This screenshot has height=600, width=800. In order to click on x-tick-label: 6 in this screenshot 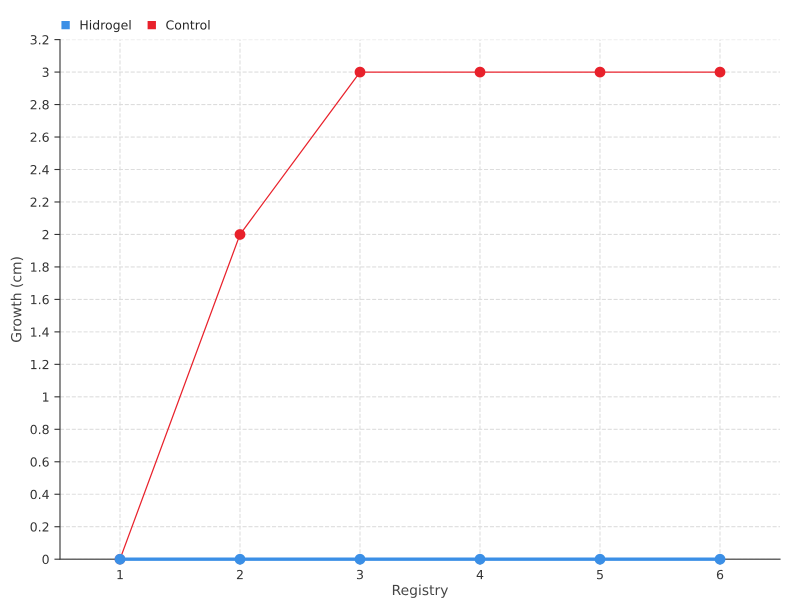, I will do `click(720, 575)`.